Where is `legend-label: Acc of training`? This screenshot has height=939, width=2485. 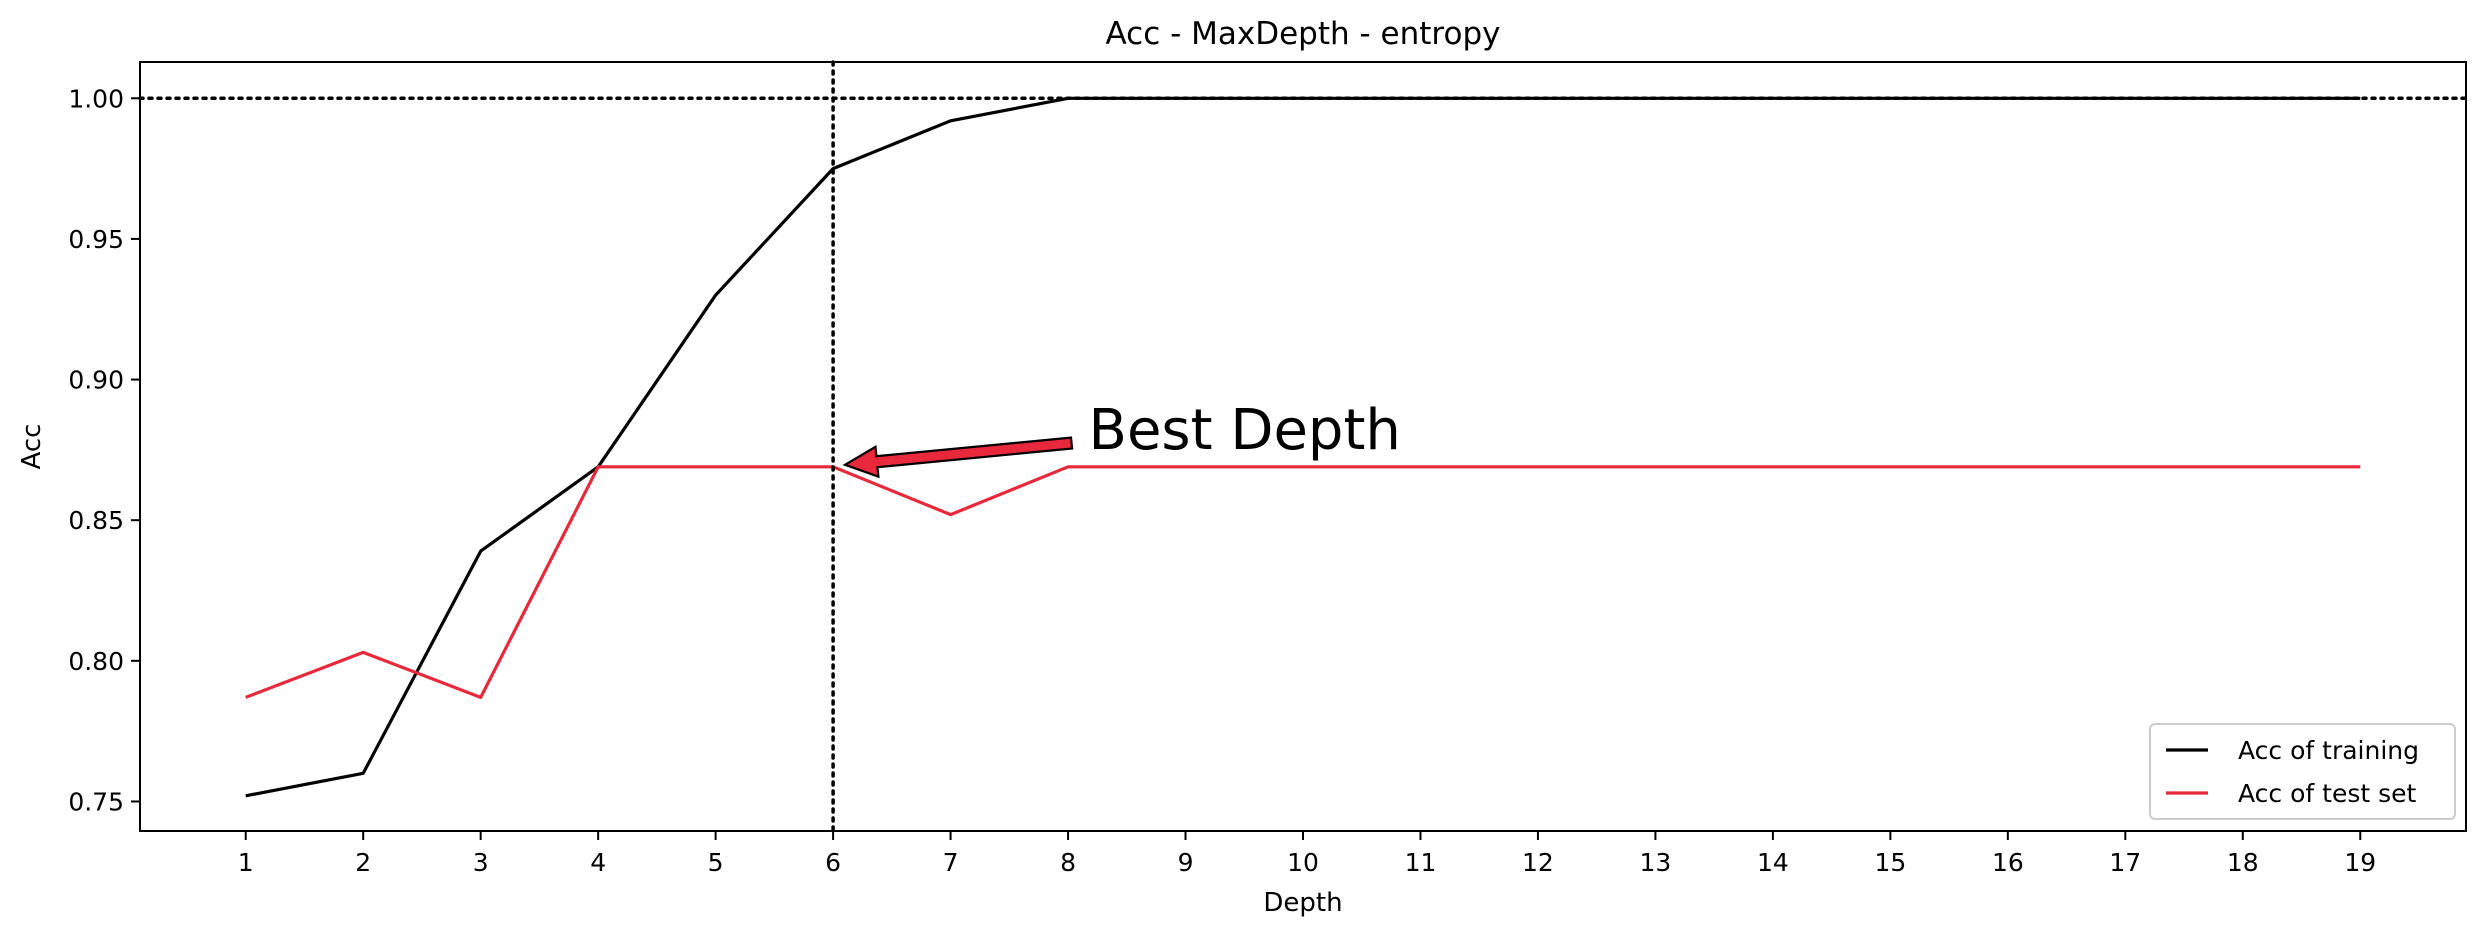 legend-label: Acc of training is located at coordinates (2328, 750).